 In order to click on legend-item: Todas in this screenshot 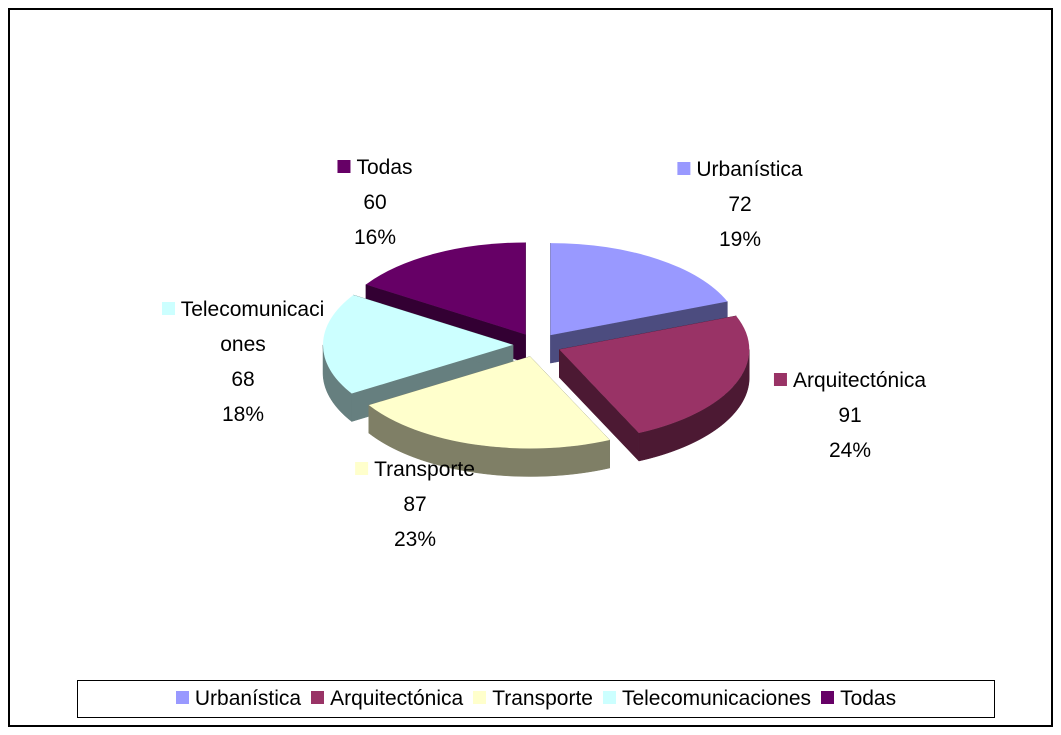, I will do `click(858, 699)`.